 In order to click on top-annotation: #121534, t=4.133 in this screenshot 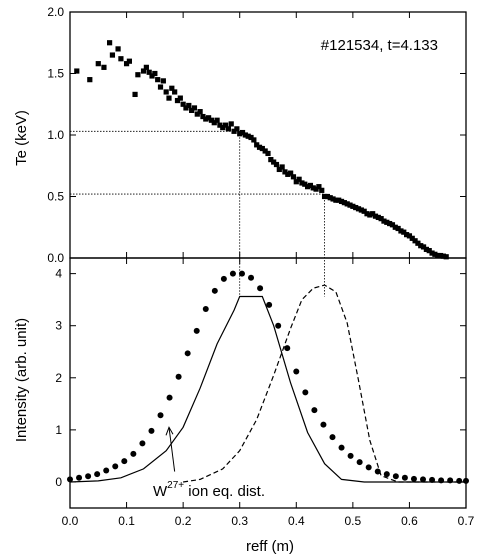, I will do `click(379, 45)`.